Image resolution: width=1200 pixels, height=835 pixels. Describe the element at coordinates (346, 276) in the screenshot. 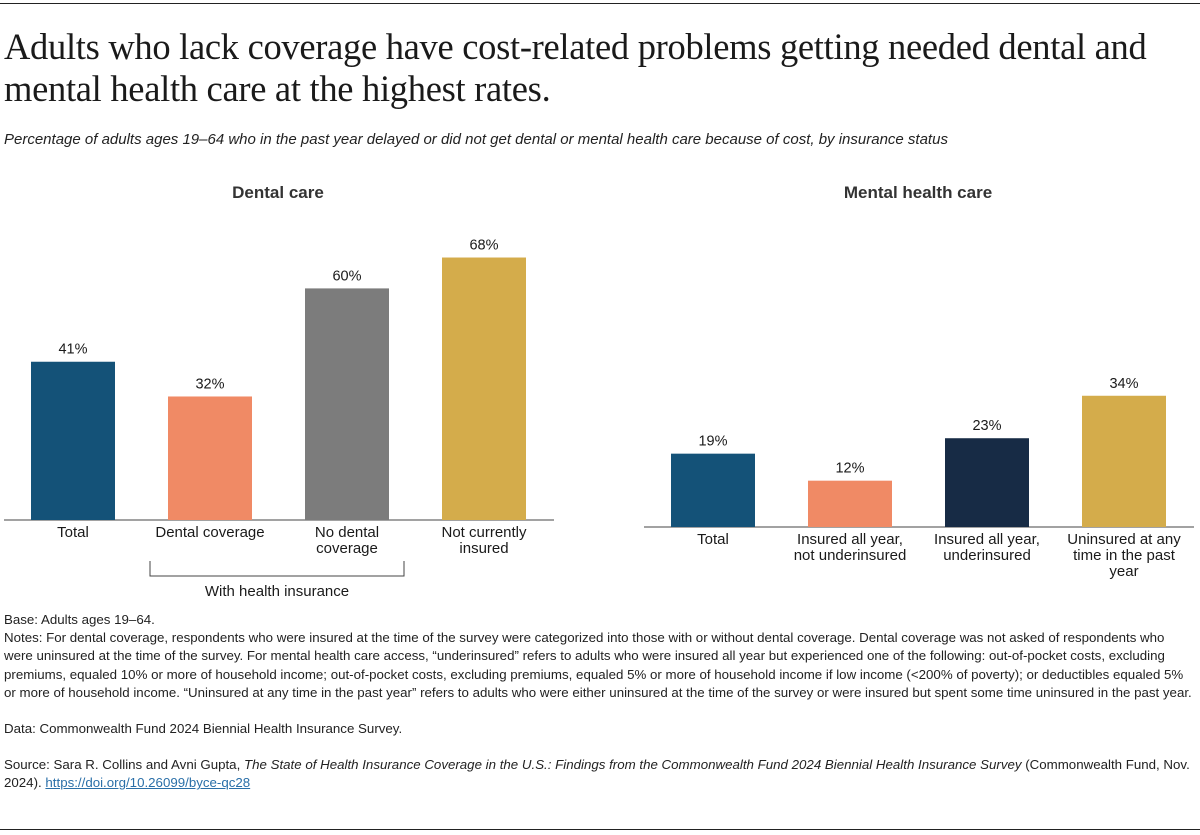

I see `dental-data-label-3: 60%` at that location.